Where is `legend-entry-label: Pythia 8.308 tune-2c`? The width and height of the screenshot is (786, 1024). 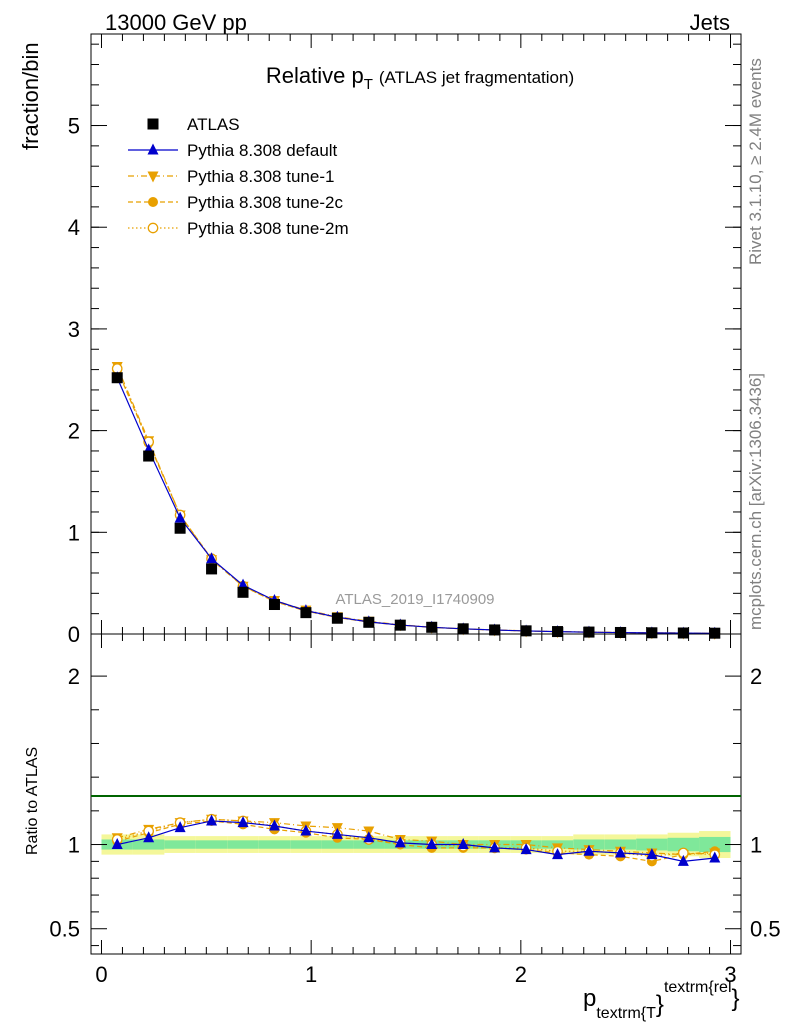
legend-entry-label: Pythia 8.308 tune-2c is located at coordinates (265, 202).